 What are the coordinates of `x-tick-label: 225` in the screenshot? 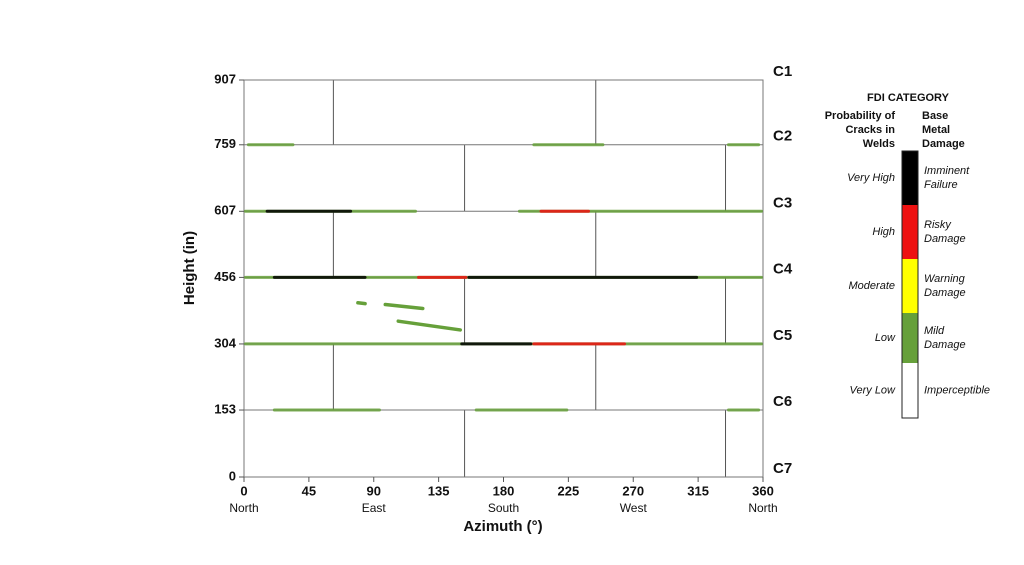 It's located at (569, 490).